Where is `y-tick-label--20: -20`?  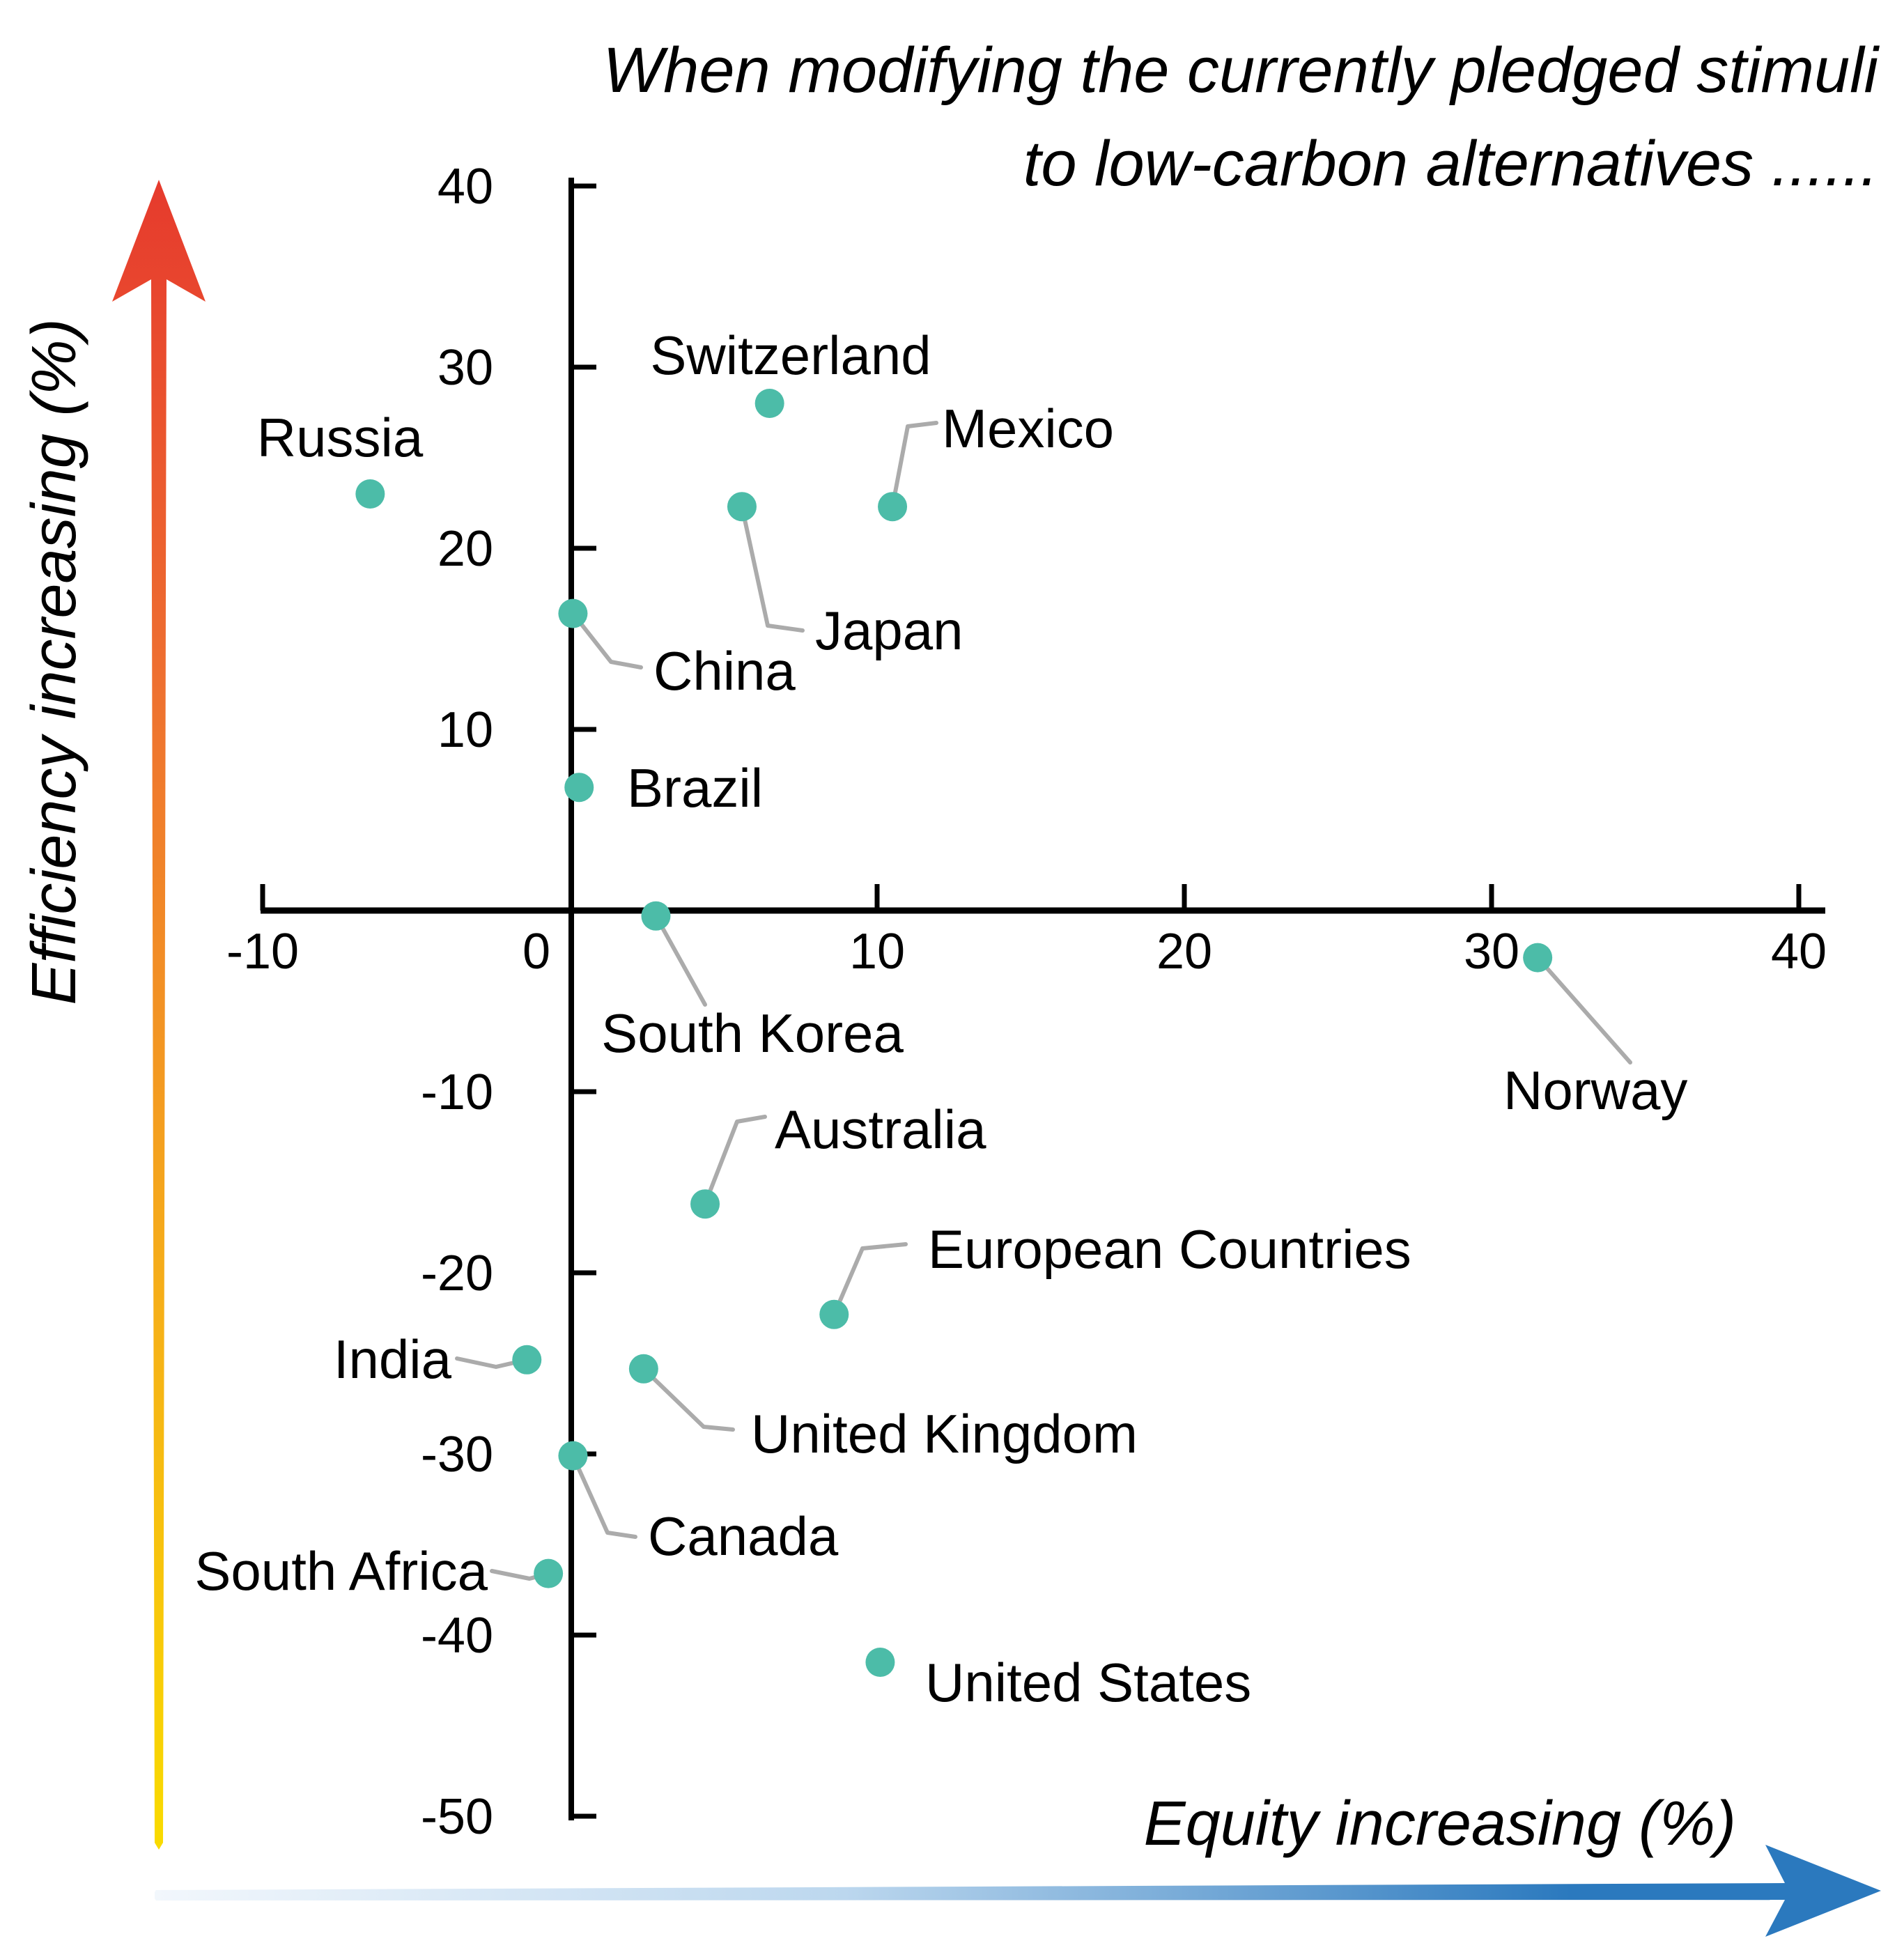
y-tick-label--20: -20 is located at coordinates (457, 1273).